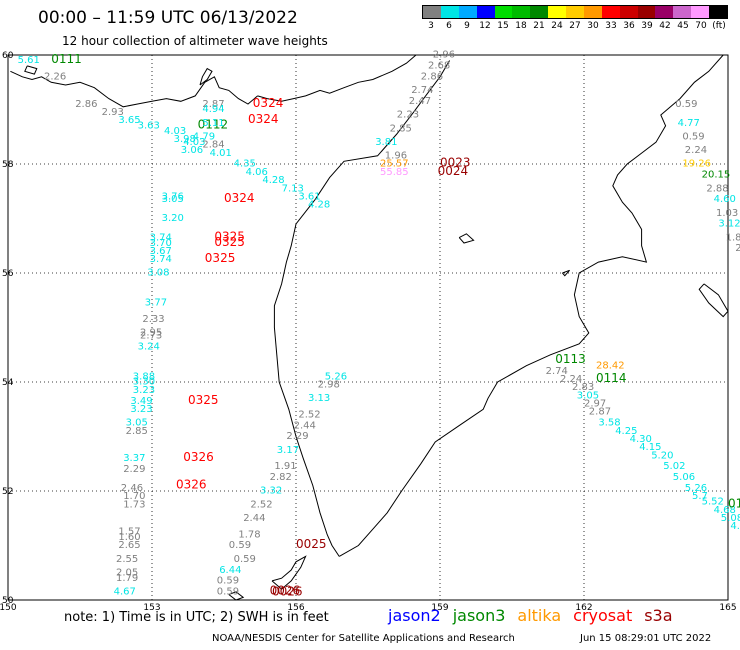 The width and height of the screenshot is (740, 650). Describe the element at coordinates (658, 615) in the screenshot. I see `satellite-legend-s3a: s3a` at that location.